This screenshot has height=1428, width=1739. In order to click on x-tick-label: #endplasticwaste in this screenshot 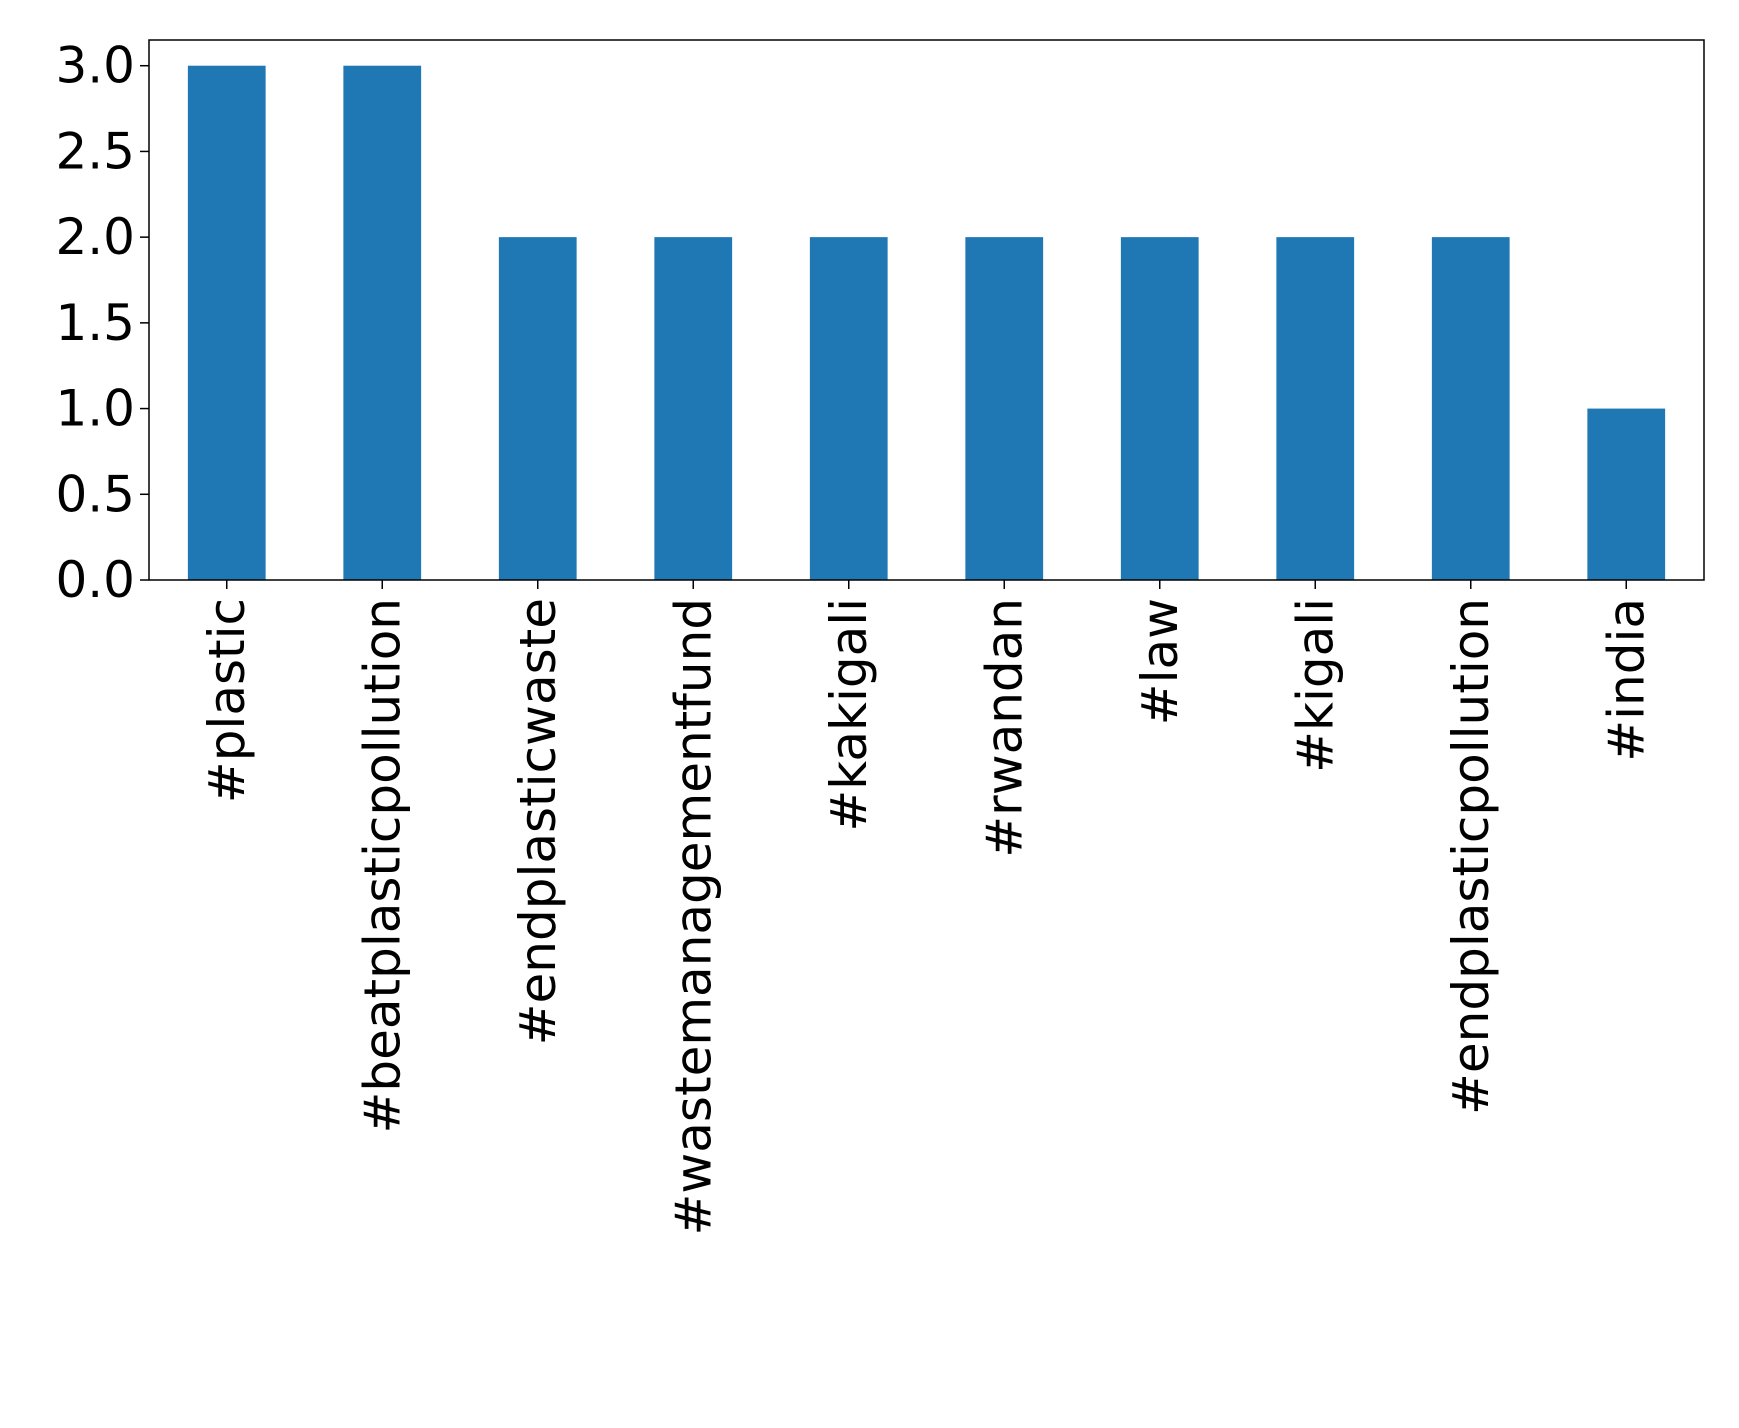, I will do `click(538, 821)`.